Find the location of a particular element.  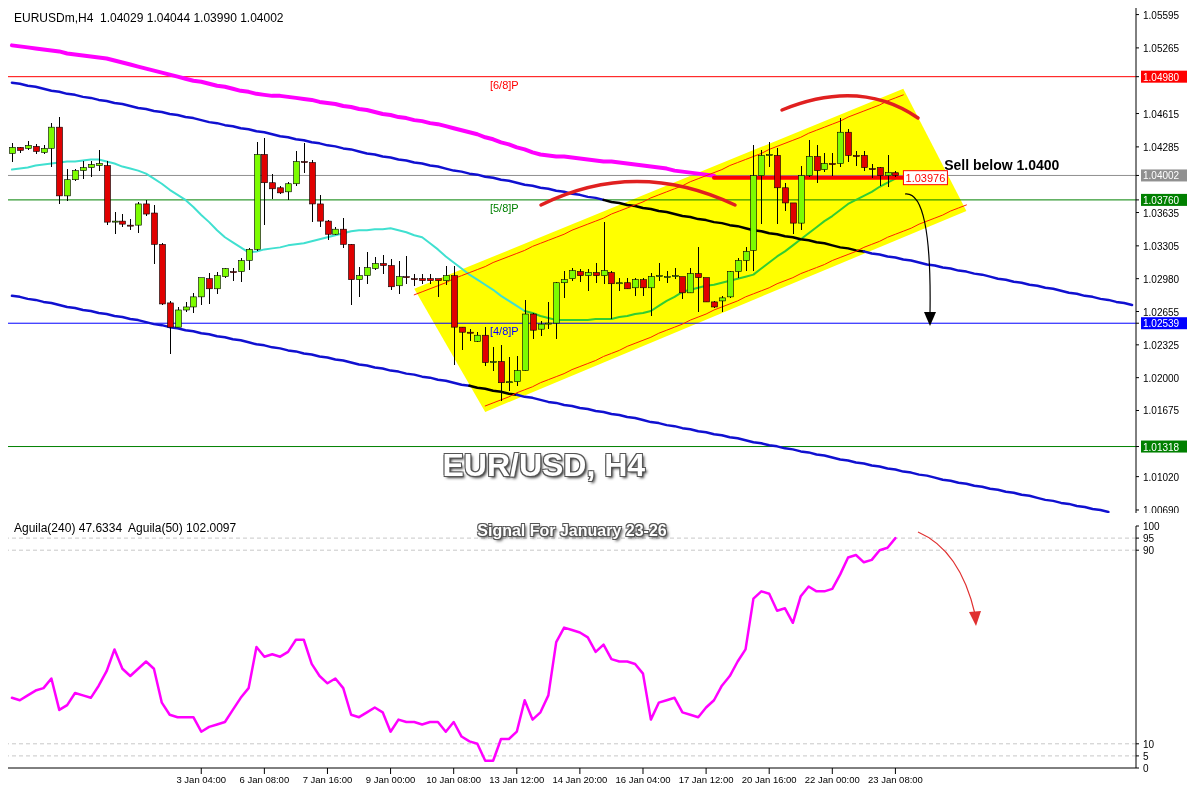

x-tick-label: 20 Jan 16:00 is located at coordinates (769, 779).